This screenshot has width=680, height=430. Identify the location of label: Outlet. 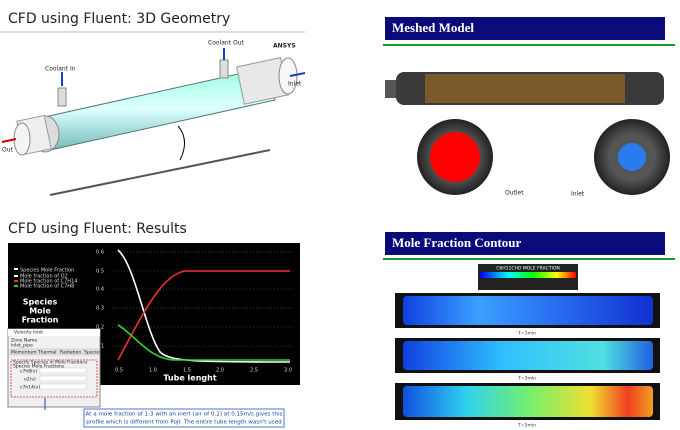
(514, 193).